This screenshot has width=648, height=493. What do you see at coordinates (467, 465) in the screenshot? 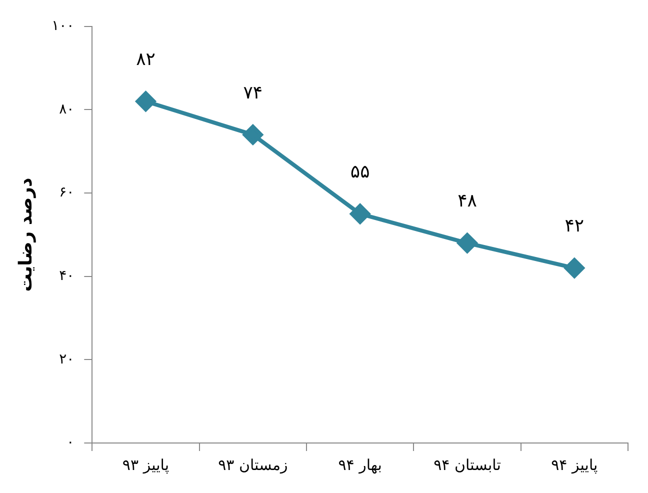
I see `x-tick-label: تابستان ۹۴` at bounding box center [467, 465].